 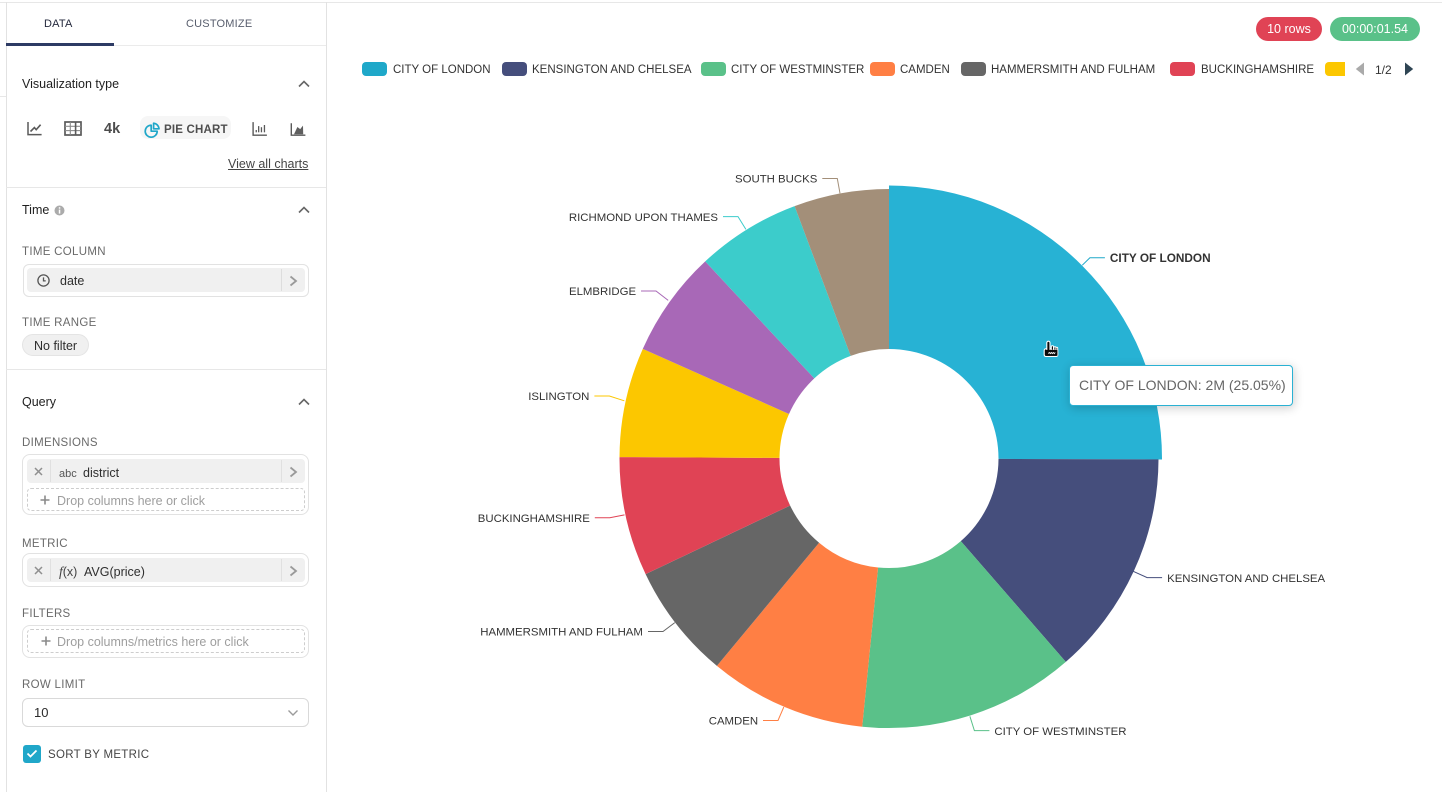 What do you see at coordinates (776, 180) in the screenshot?
I see `svg-text: SOUTH BUCKS` at bounding box center [776, 180].